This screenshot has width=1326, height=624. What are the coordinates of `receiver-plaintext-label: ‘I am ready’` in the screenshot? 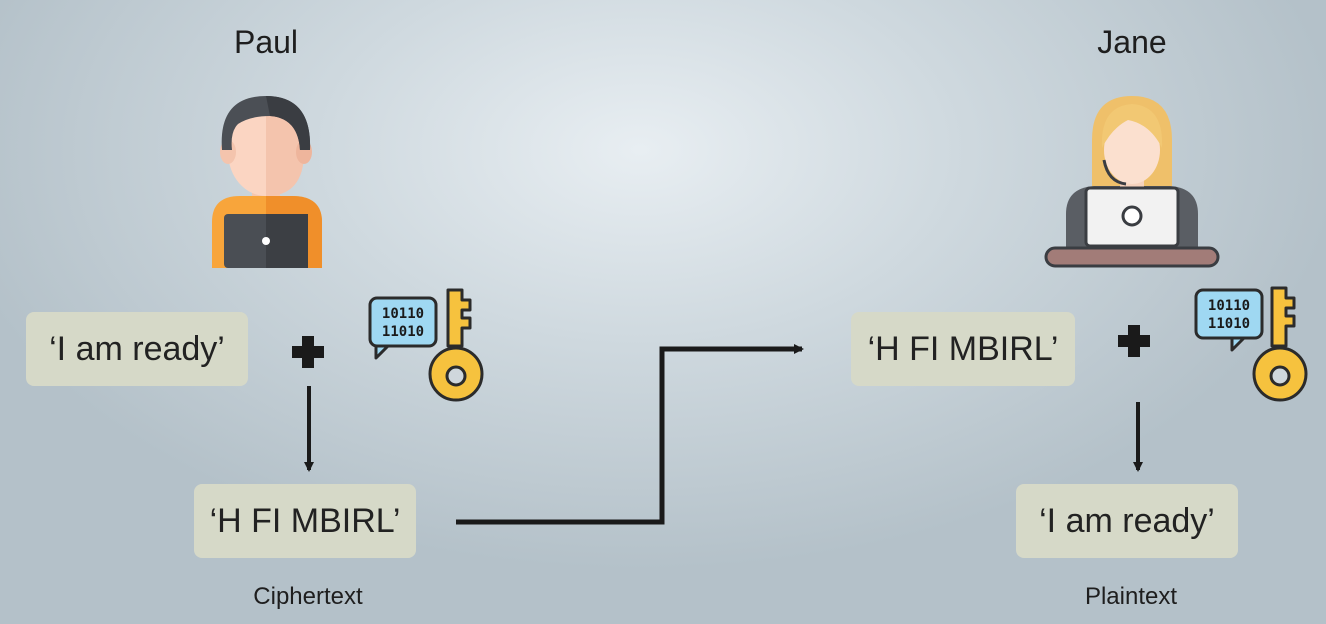 It's located at (1127, 520).